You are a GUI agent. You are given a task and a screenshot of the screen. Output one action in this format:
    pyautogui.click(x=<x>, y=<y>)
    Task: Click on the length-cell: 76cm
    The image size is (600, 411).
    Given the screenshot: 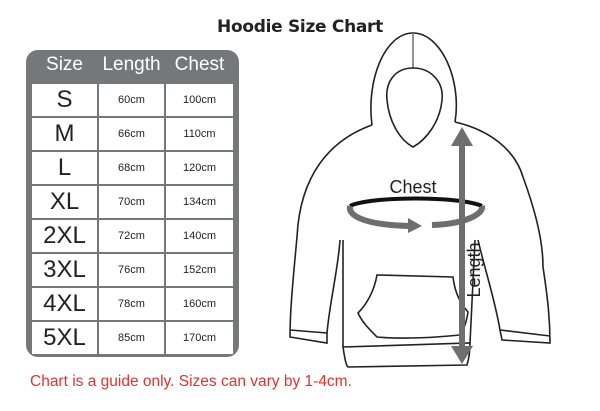 What is the action you would take?
    pyautogui.click(x=131, y=270)
    